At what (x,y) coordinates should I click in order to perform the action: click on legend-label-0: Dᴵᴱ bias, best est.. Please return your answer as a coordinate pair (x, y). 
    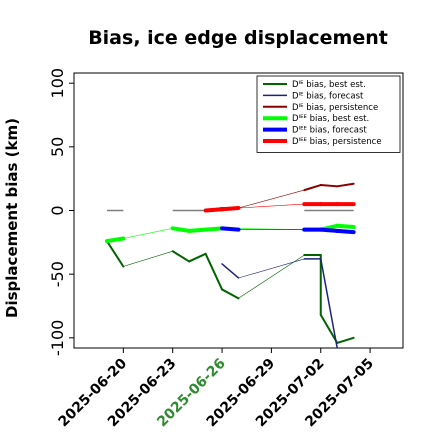
    Looking at the image, I should click on (329, 85).